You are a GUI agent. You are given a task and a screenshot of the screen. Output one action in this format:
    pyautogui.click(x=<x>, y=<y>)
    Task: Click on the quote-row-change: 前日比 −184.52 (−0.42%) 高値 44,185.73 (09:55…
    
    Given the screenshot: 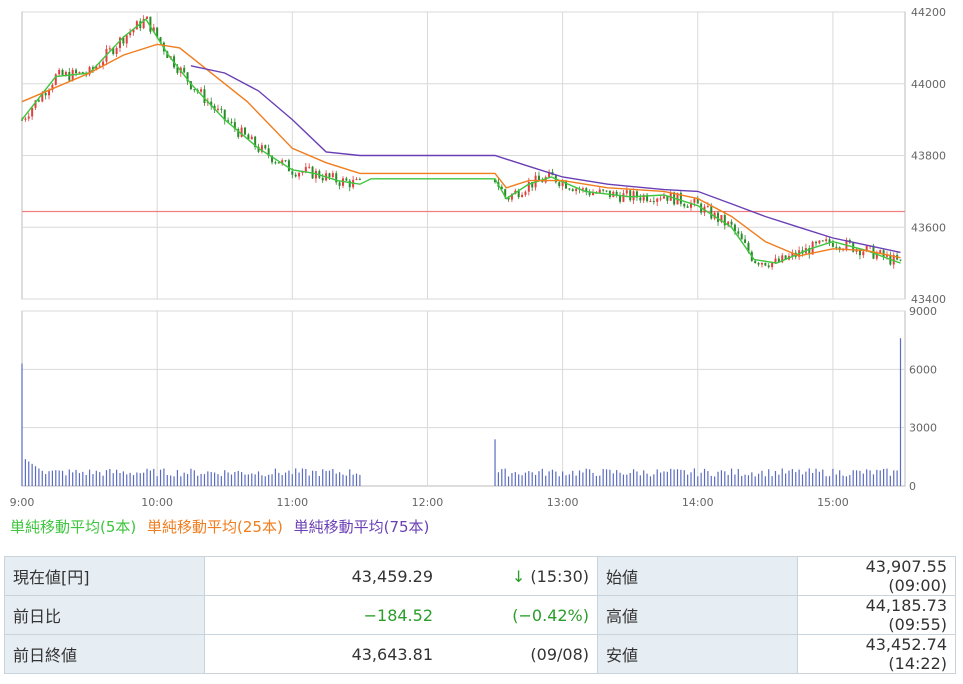 What is the action you would take?
    pyautogui.click(x=480, y=615)
    